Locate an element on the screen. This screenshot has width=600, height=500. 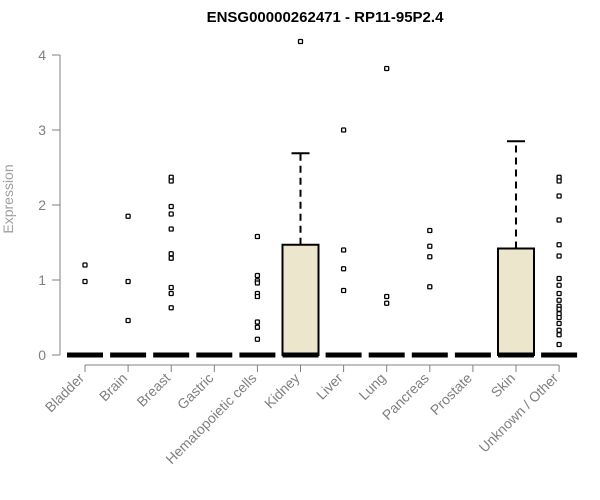
x-tick-label: Lung is located at coordinates (371, 386).